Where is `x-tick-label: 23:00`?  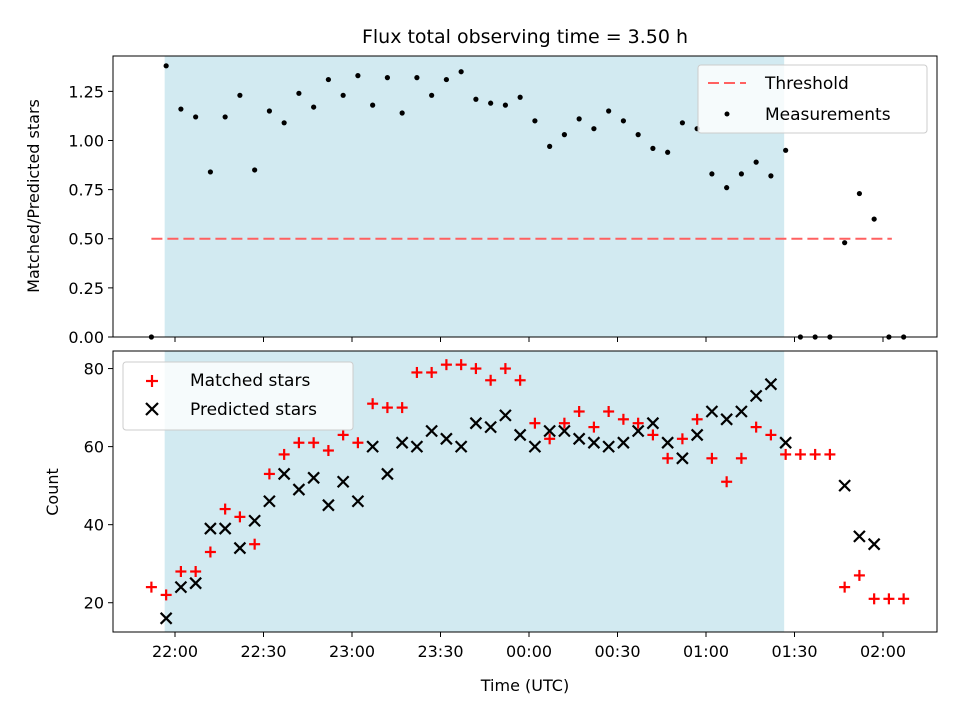 x-tick-label: 23:00 is located at coordinates (352, 651).